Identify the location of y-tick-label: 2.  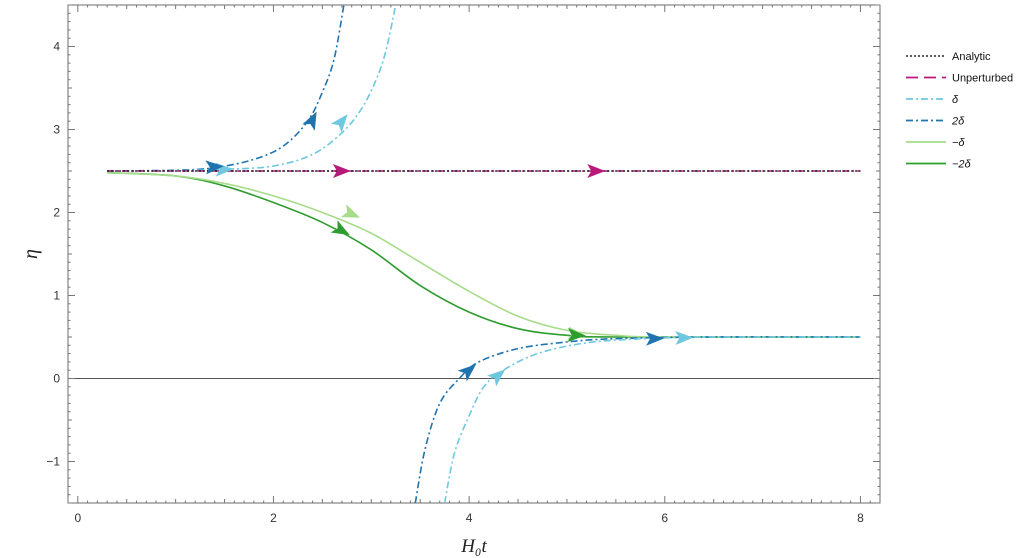
(56, 213).